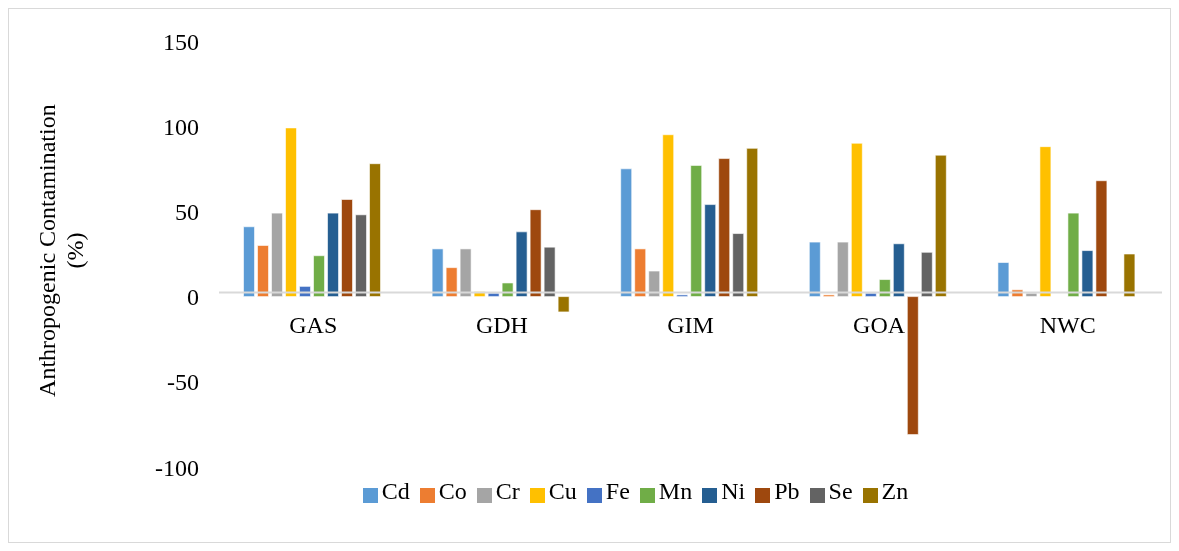  I want to click on y-tick-label: 50, so click(187, 211).